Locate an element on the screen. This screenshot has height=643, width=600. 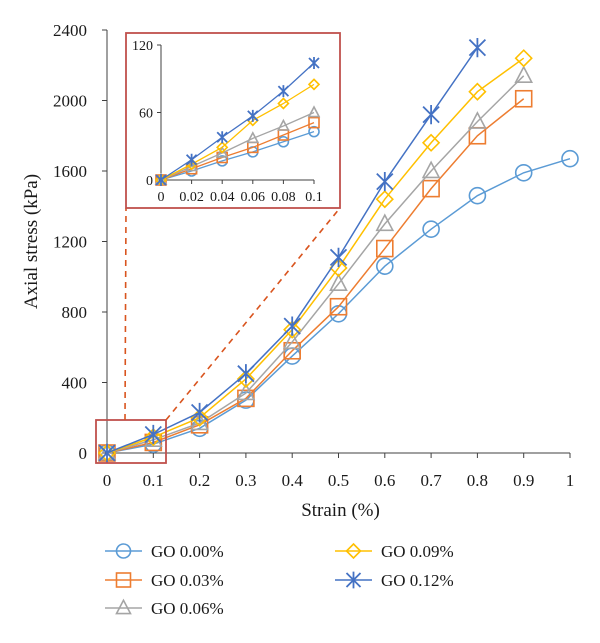
legend-item: GO 0.03% is located at coordinates (164, 580).